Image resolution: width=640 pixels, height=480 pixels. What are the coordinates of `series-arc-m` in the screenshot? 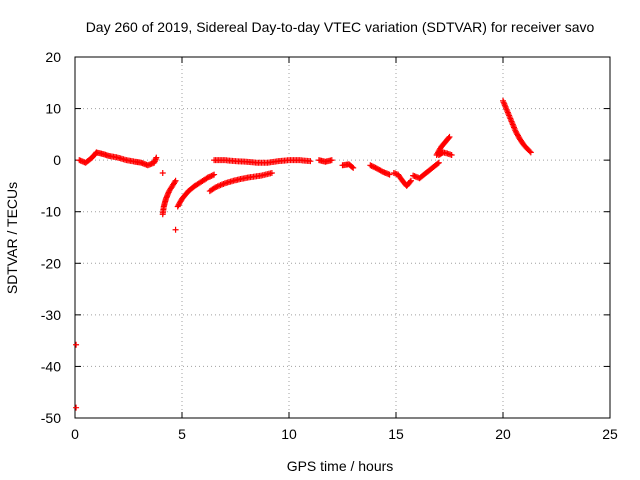 It's located at (517, 126).